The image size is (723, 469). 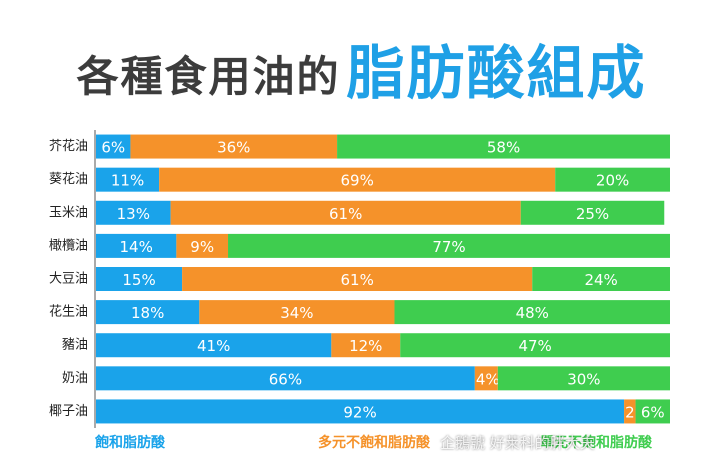 What do you see at coordinates (596, 443) in the screenshot?
I see `legend-monounsaturated: 單元不飽和脂肪酸` at bounding box center [596, 443].